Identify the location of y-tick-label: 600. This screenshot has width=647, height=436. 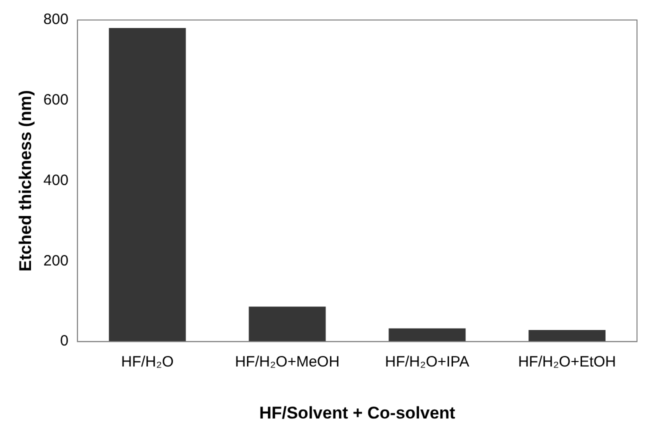
(55, 100).